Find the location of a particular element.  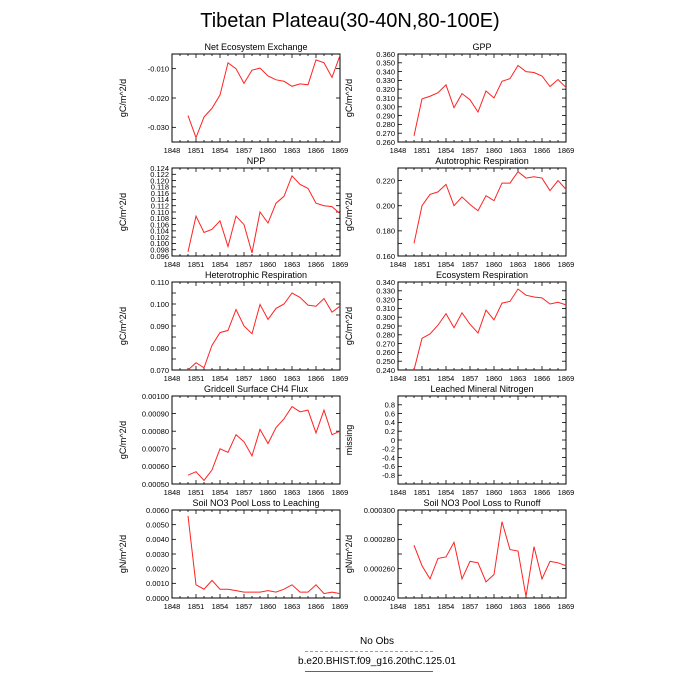

y-tick-label: 0.320 is located at coordinates (385, 299).